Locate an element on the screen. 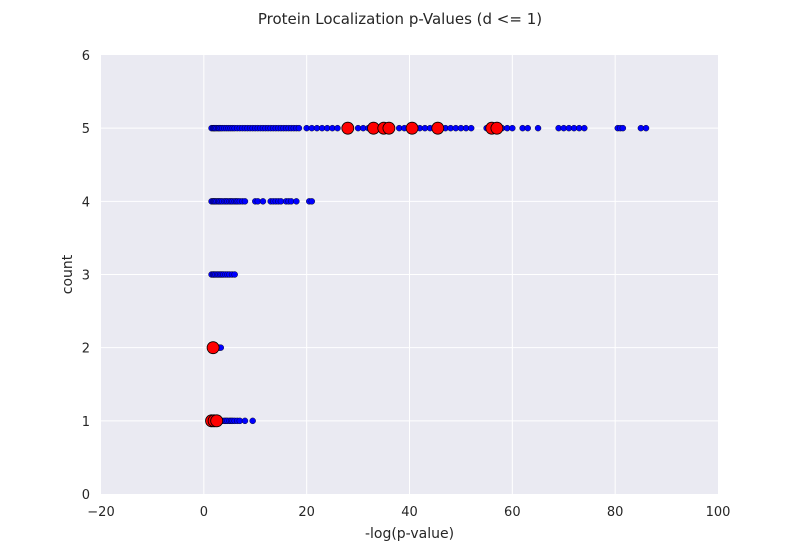  x-tick-label: 100 is located at coordinates (718, 512).